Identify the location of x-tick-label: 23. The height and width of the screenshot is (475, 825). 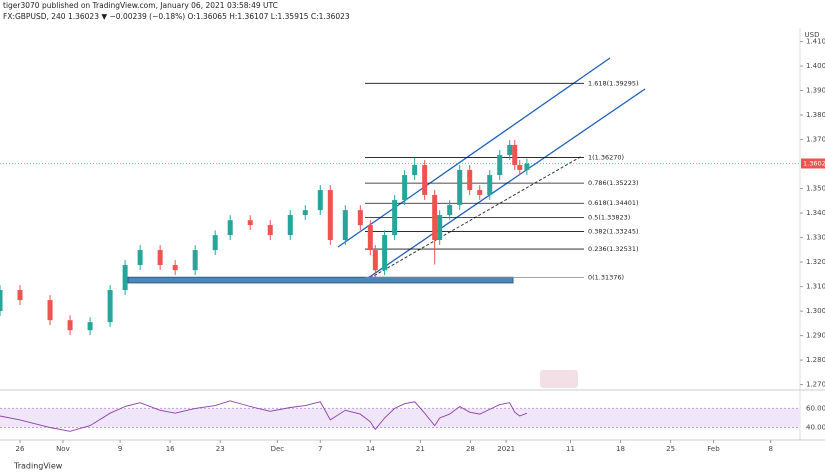
(220, 449).